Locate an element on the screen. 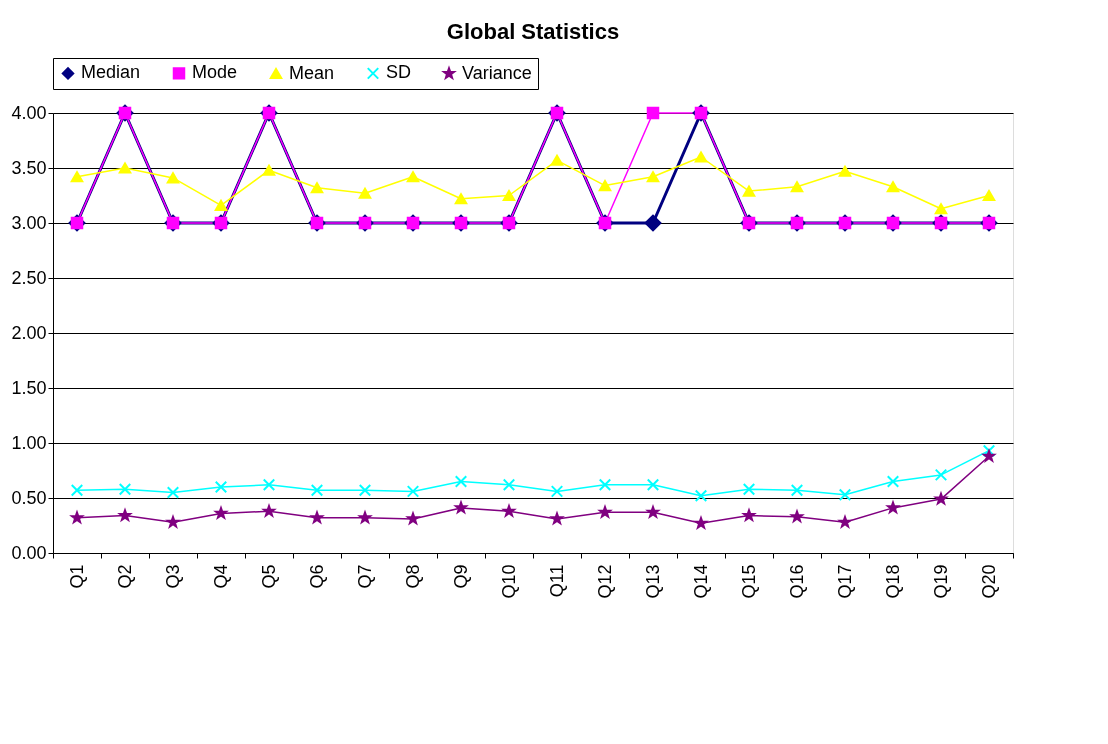 The height and width of the screenshot is (744, 1108). x-tick-label: Q20 is located at coordinates (988, 581).